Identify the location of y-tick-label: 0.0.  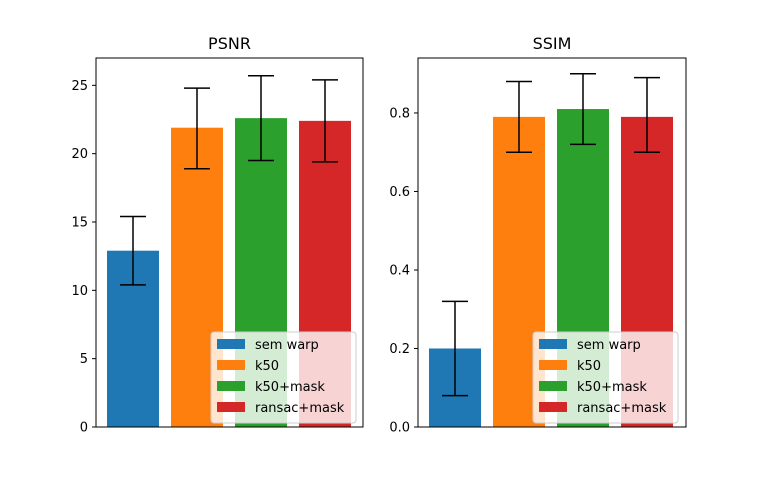
(399, 428).